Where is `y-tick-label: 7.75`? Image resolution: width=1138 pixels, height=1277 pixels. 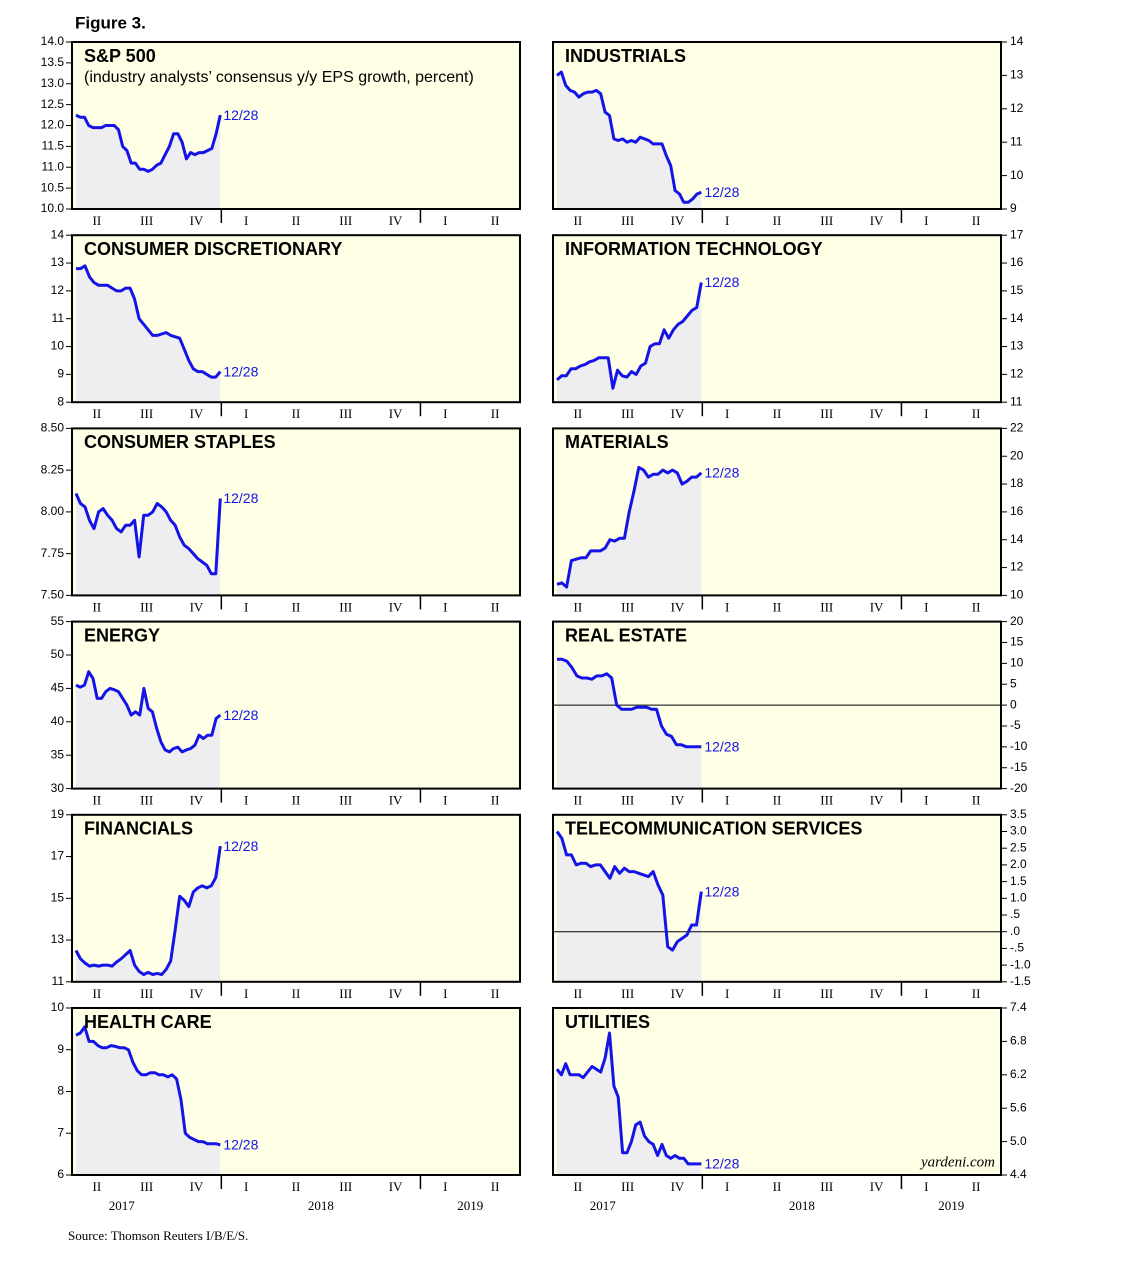 y-tick-label: 7.75 is located at coordinates (53, 553).